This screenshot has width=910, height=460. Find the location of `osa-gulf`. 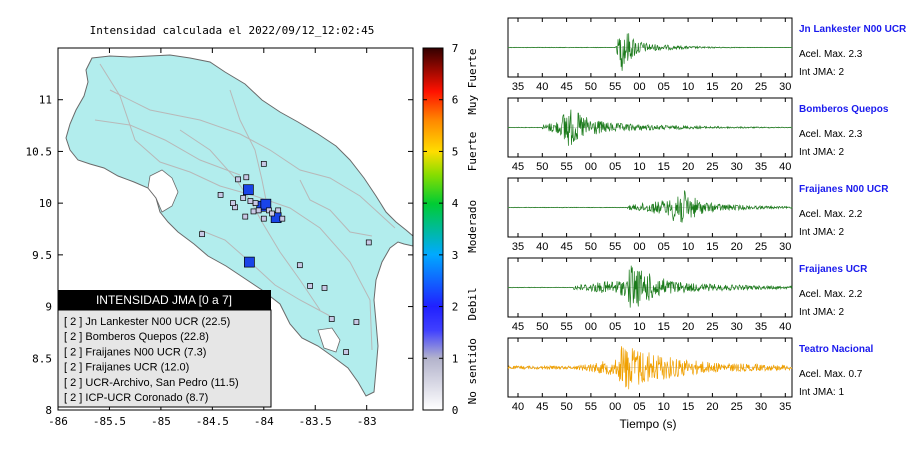

osa-gulf is located at coordinates (329, 340).